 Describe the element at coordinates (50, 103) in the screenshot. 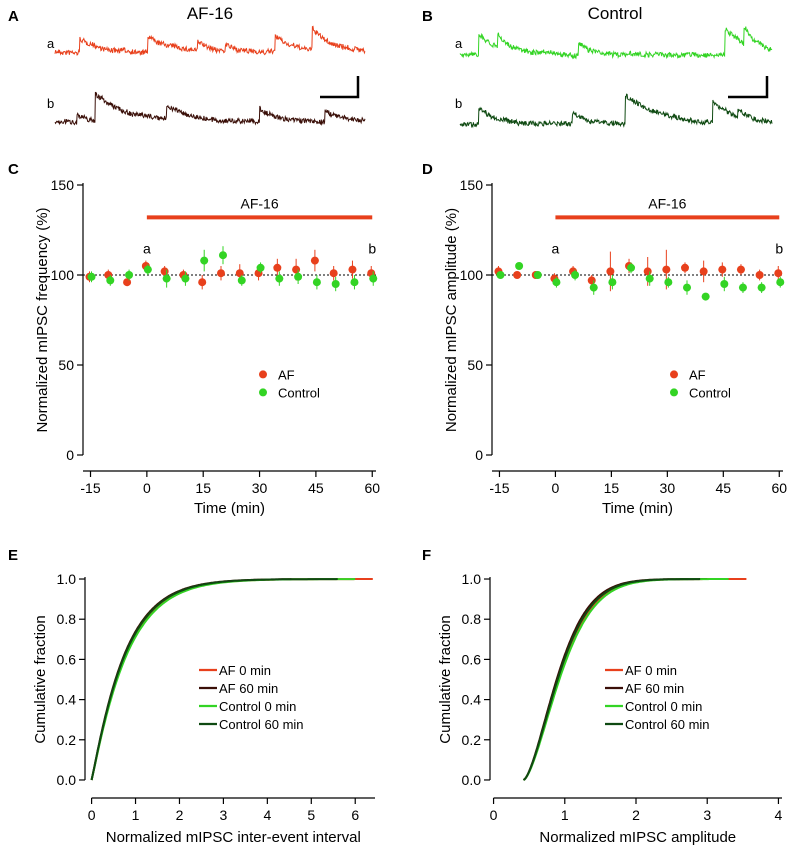

I see `trace-label-b-af: b` at that location.